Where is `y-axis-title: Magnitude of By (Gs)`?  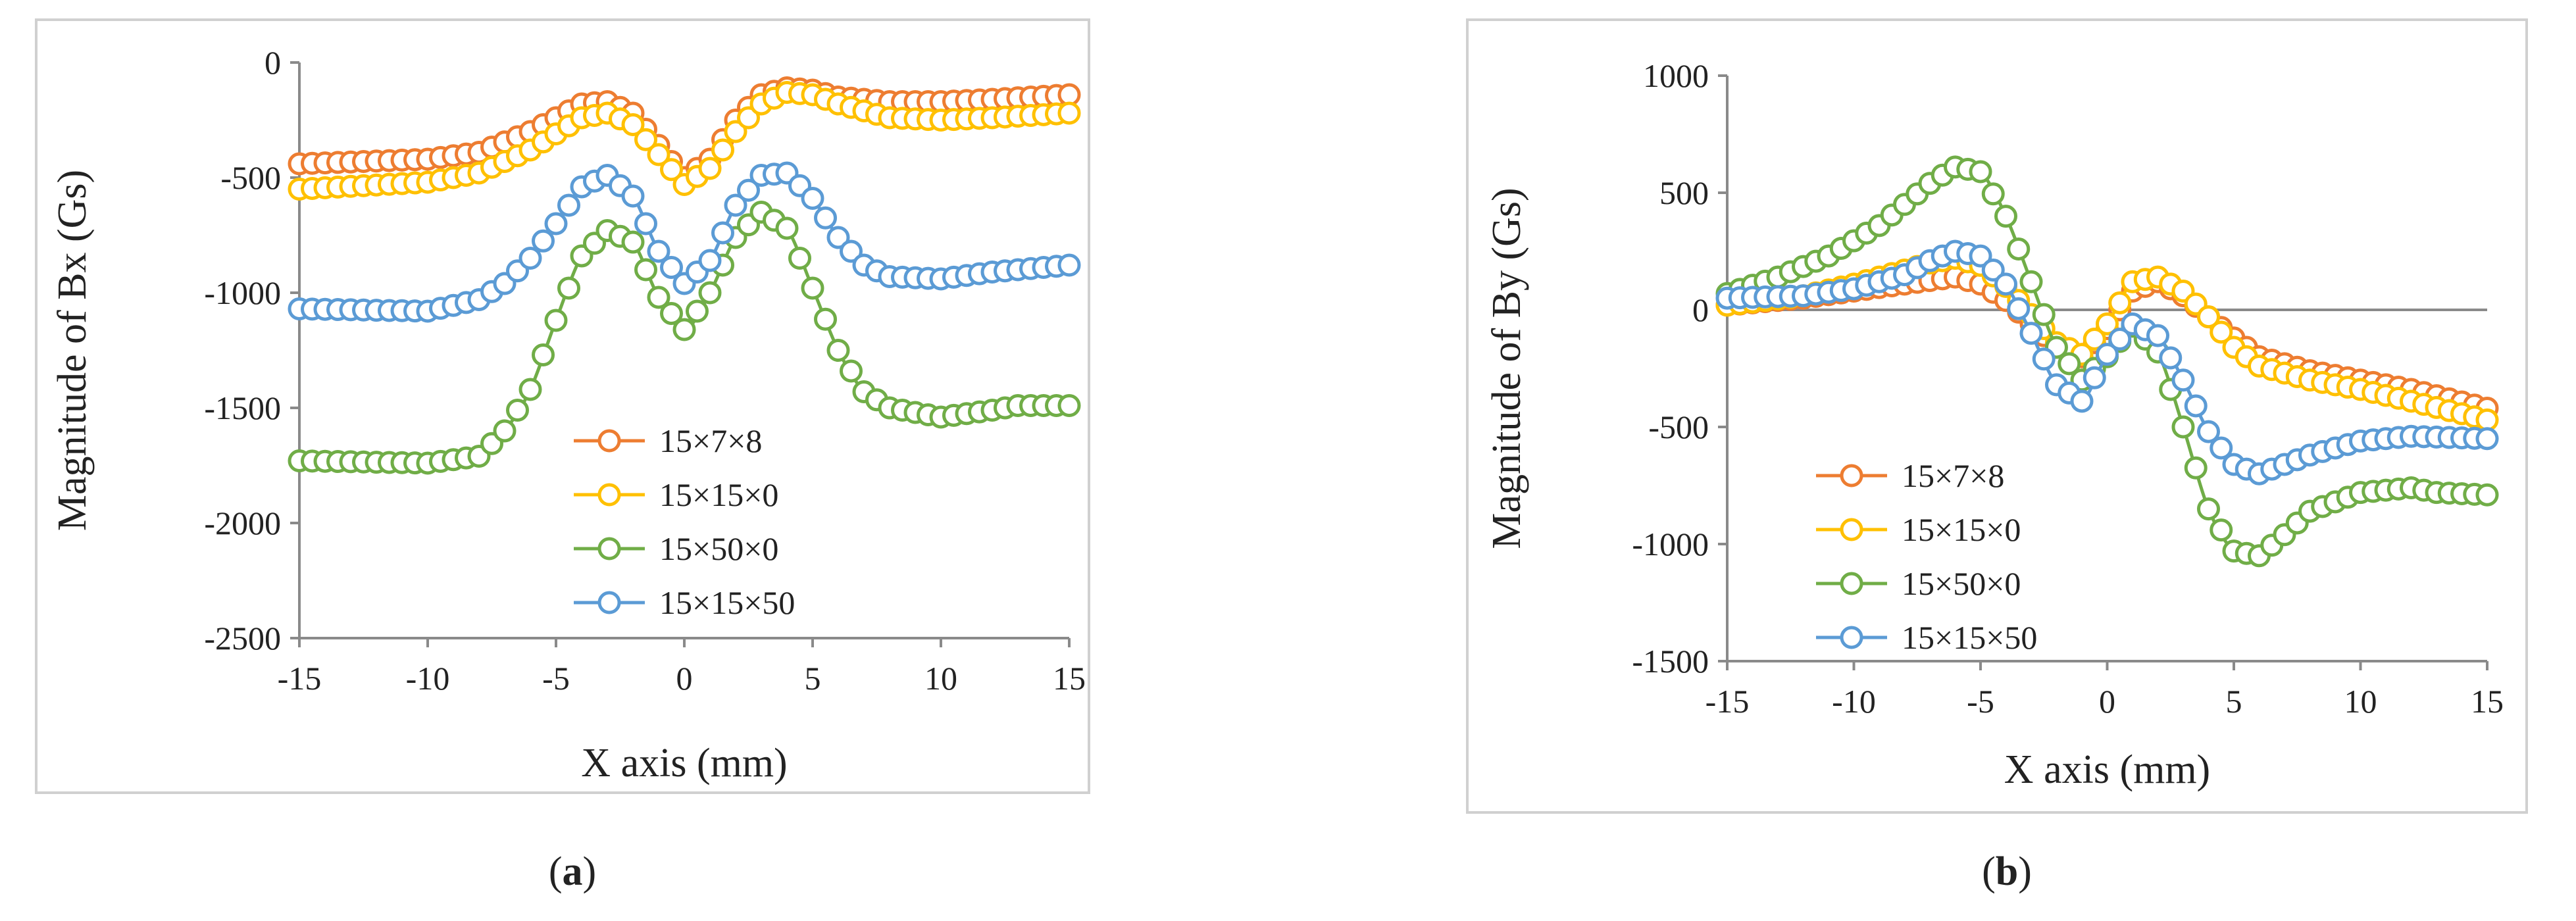
y-axis-title: Magnitude of By (Gs) is located at coordinates (1506, 368).